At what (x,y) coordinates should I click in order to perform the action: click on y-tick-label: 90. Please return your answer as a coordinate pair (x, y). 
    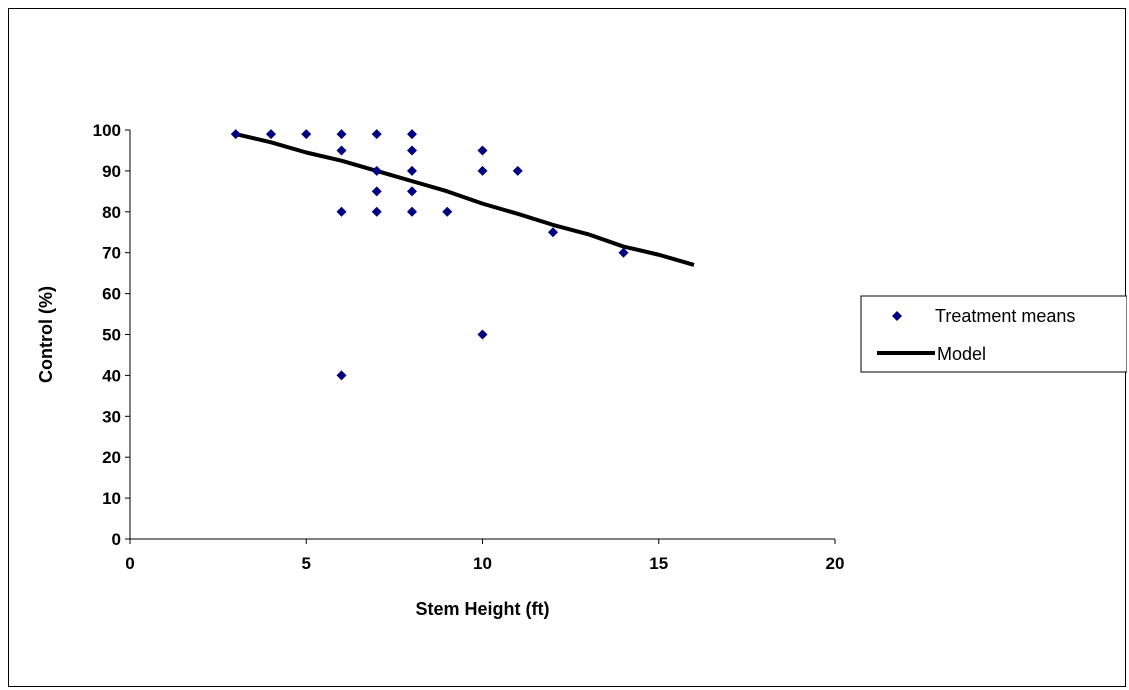
    Looking at the image, I should click on (111, 171).